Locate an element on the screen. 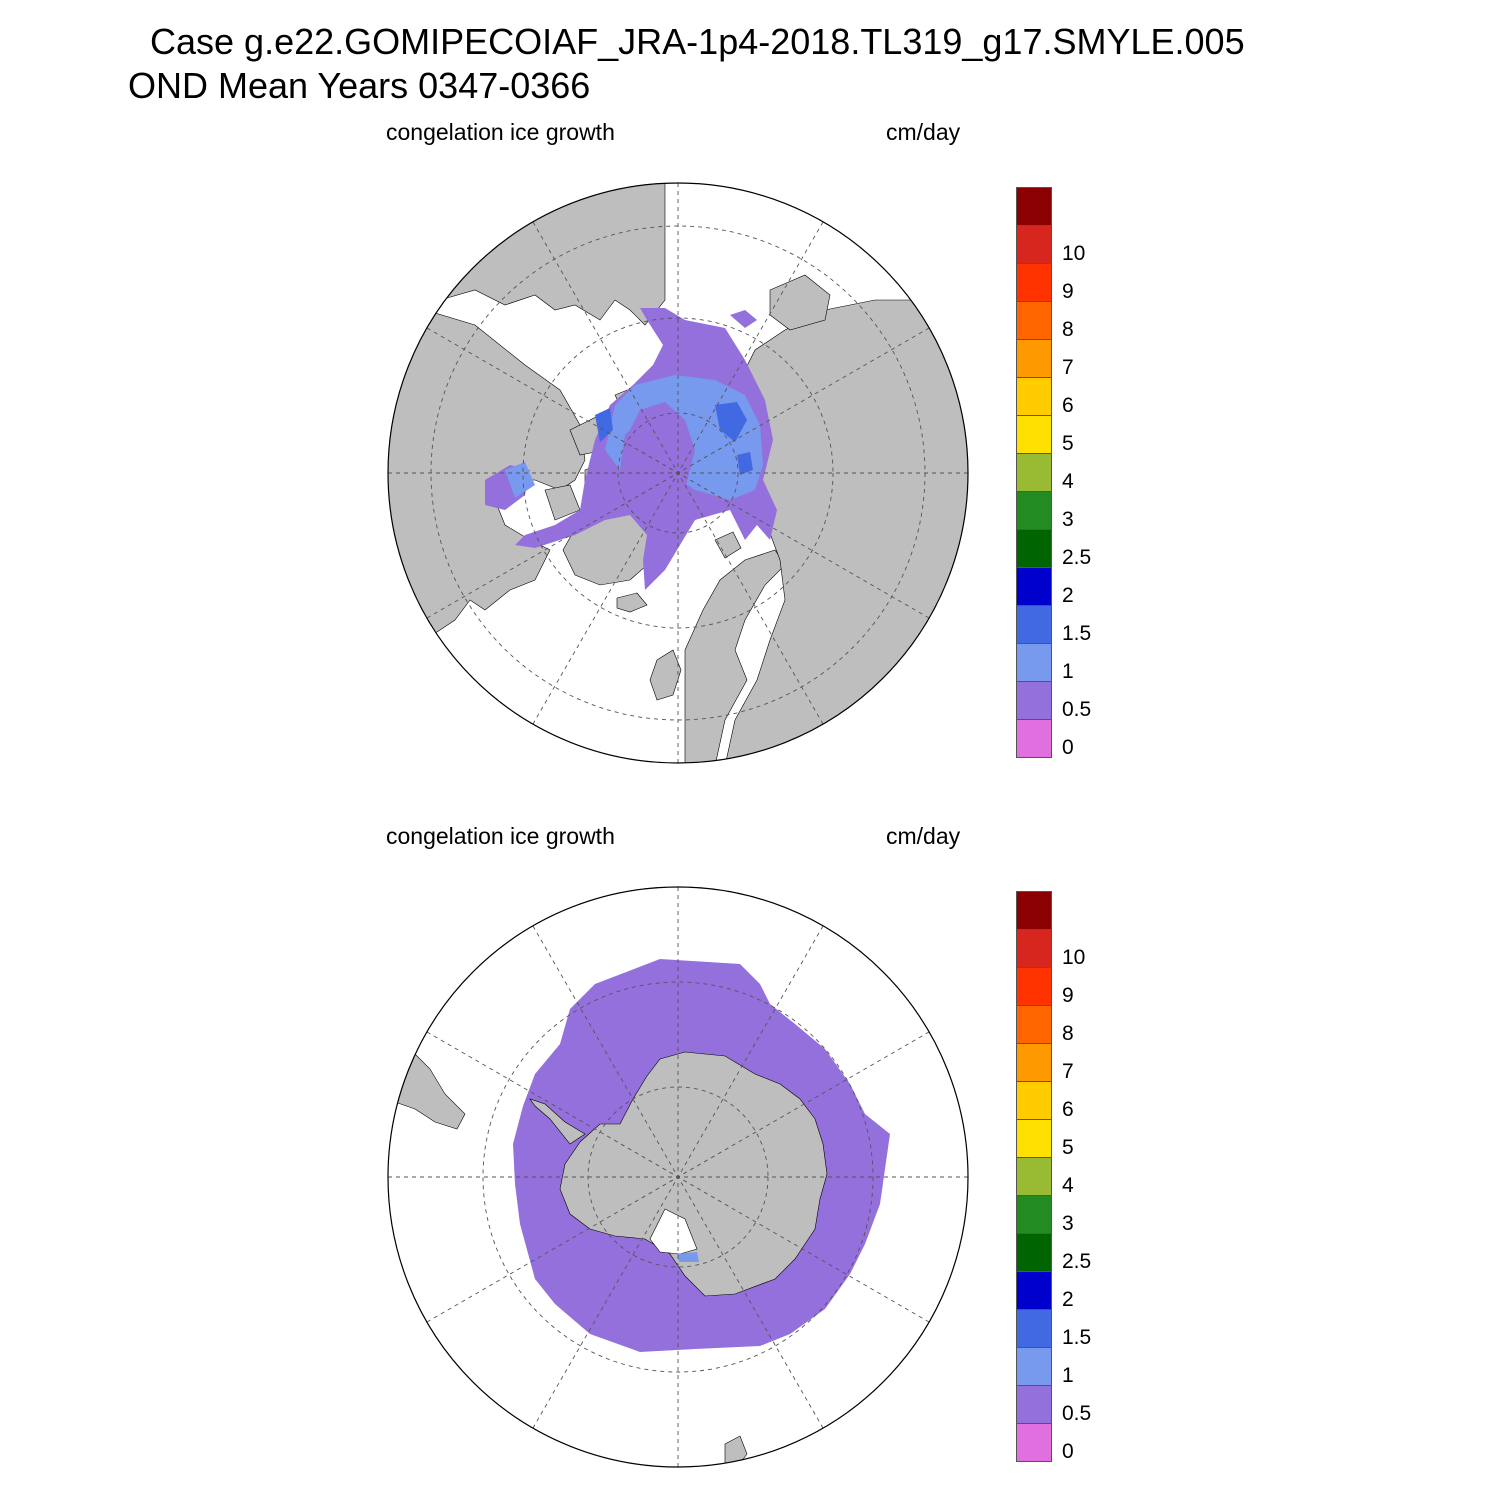 The image size is (1500, 1500). north-colorbar-label: 10 is located at coordinates (1074, 253).